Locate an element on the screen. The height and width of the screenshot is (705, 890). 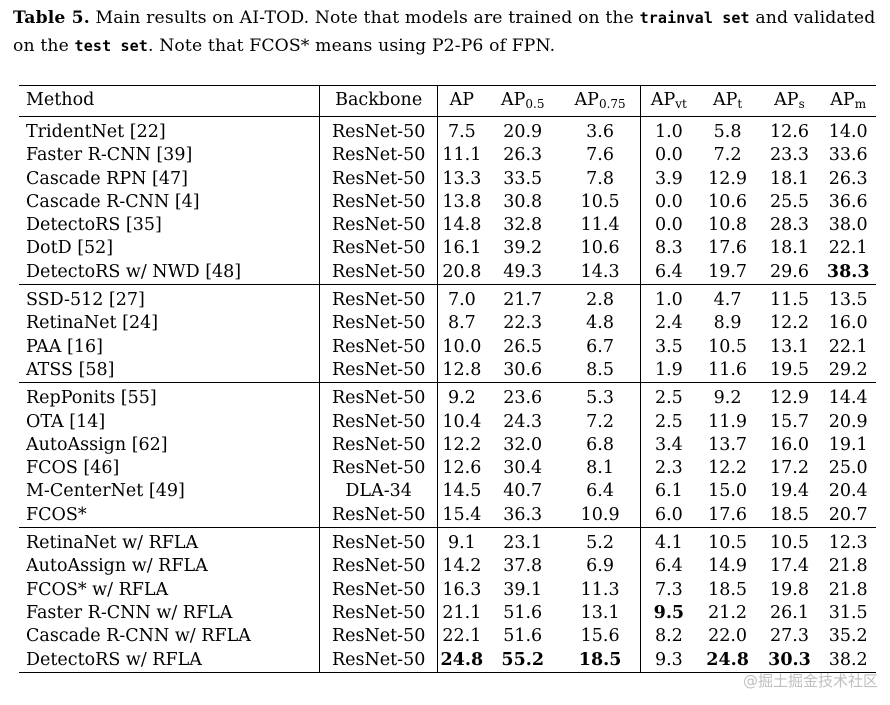
header-apt: APt is located at coordinates (727, 101).